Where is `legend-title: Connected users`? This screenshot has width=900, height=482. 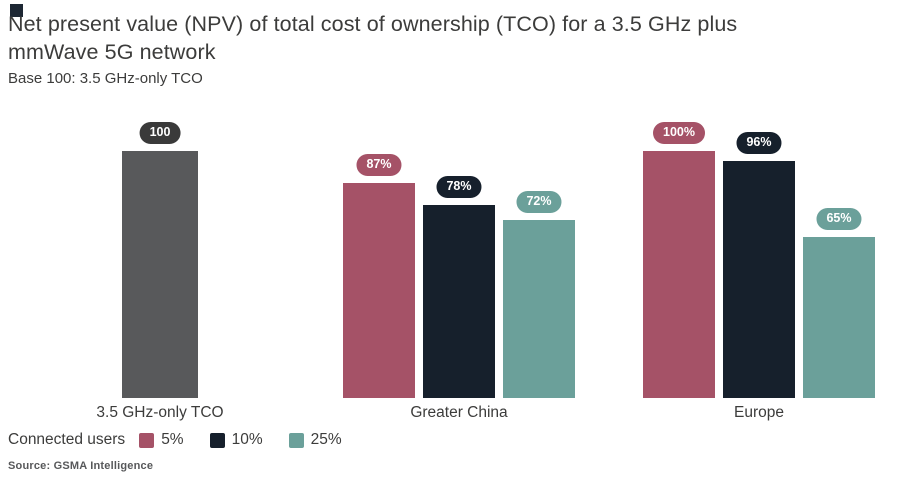
legend-title: Connected users is located at coordinates (67, 439).